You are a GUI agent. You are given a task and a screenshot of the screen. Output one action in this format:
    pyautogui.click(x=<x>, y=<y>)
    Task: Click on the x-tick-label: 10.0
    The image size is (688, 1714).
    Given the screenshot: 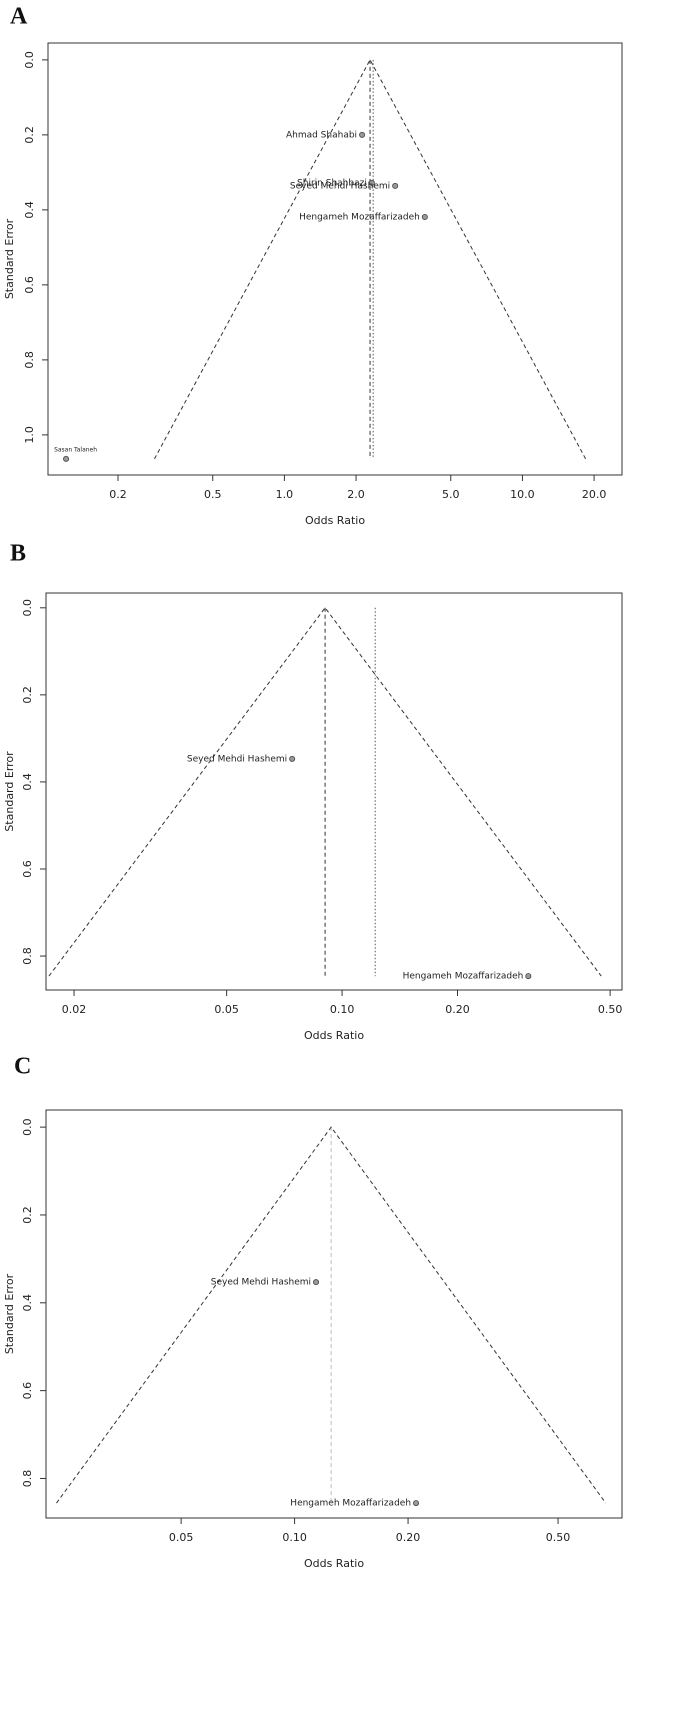 What is the action you would take?
    pyautogui.click(x=522, y=494)
    